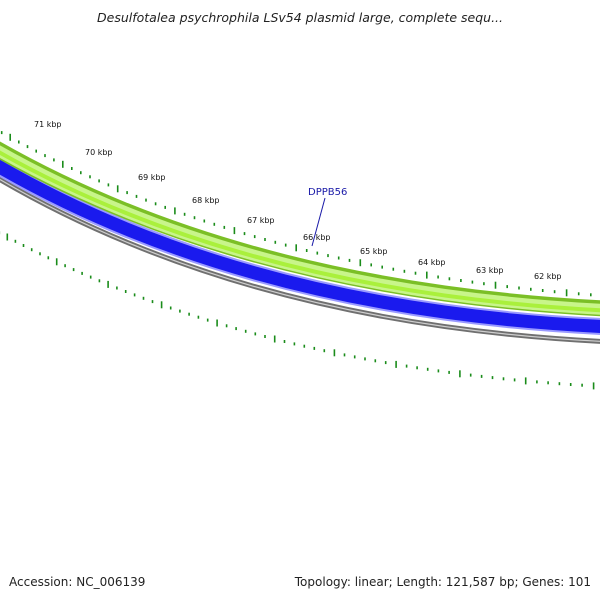  What do you see at coordinates (432, 262) in the screenshot?
I see `kbp-label: 64 kbp` at bounding box center [432, 262].